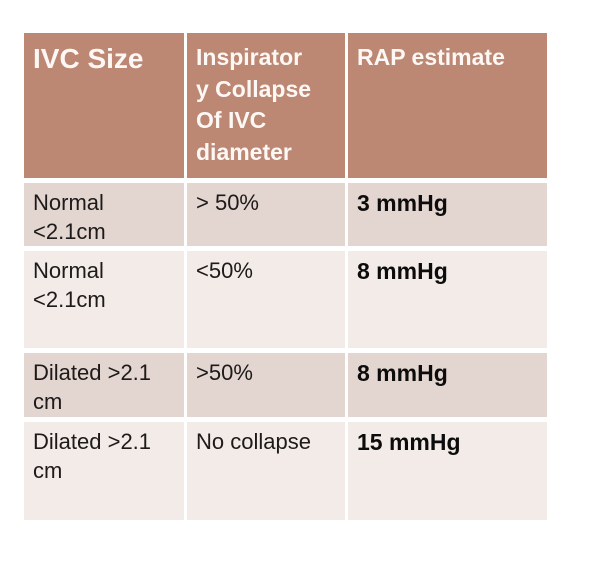  What do you see at coordinates (266, 385) in the screenshot?
I see `cell-collapse: >50%` at bounding box center [266, 385].